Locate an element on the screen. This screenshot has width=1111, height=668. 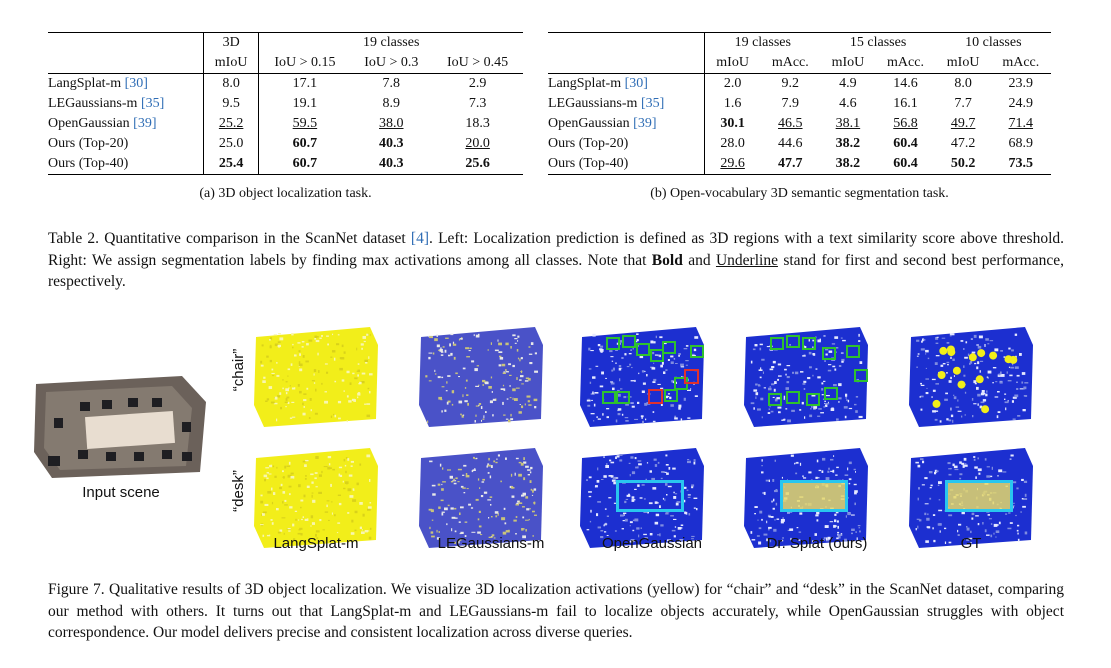
subheader: IoU > 0.15 is located at coordinates (304, 63).